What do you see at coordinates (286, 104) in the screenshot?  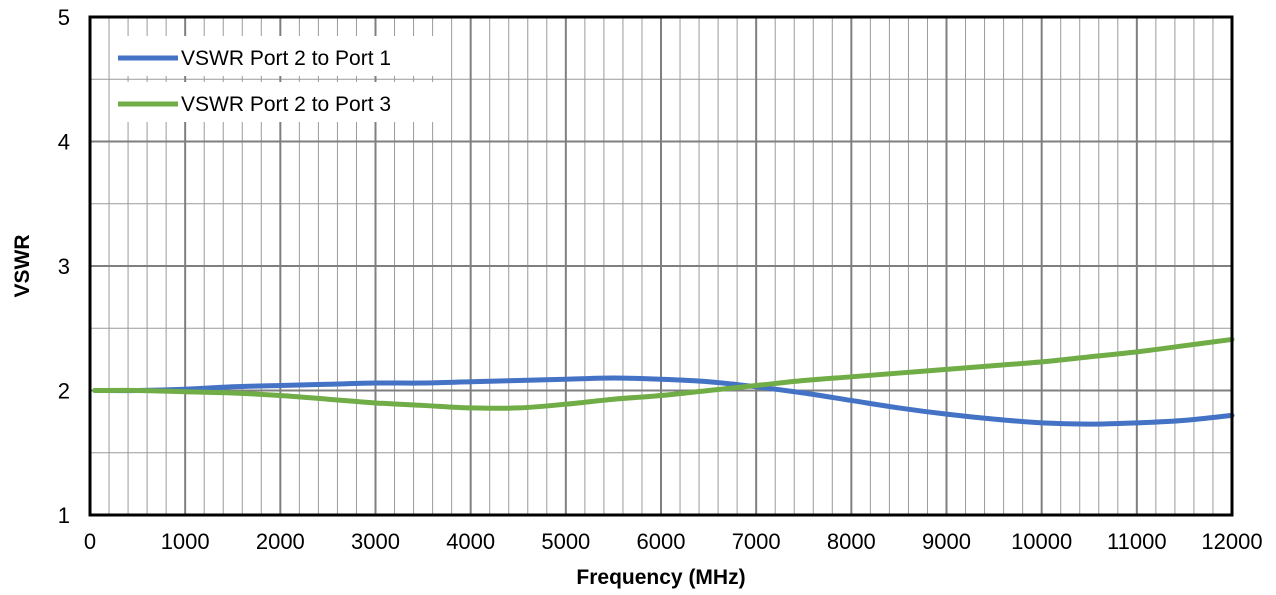 I see `legend-label: VSWR Port 2 to Port 3` at bounding box center [286, 104].